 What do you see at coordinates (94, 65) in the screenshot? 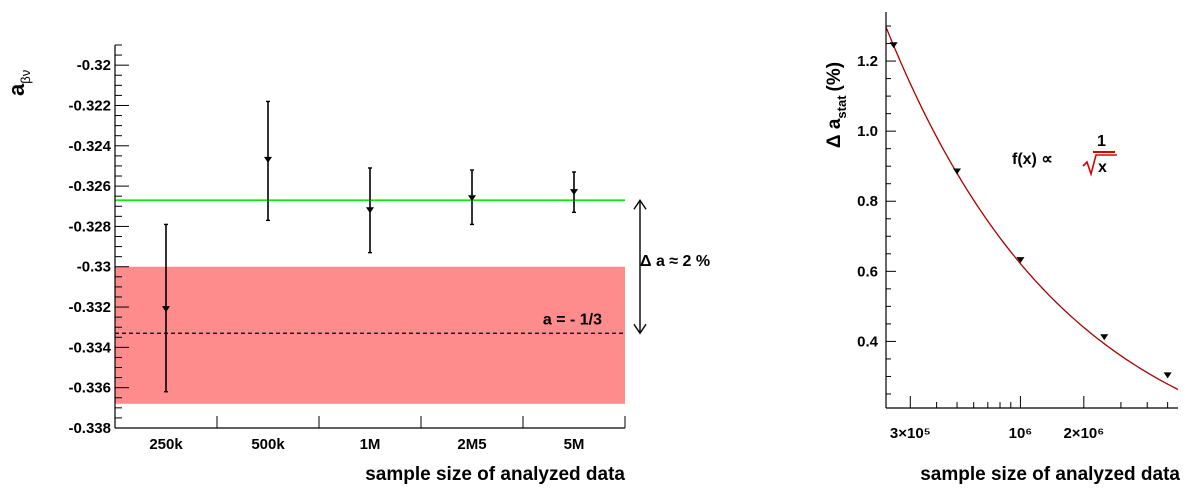
I see `y-tick-label: -0.32` at bounding box center [94, 65].